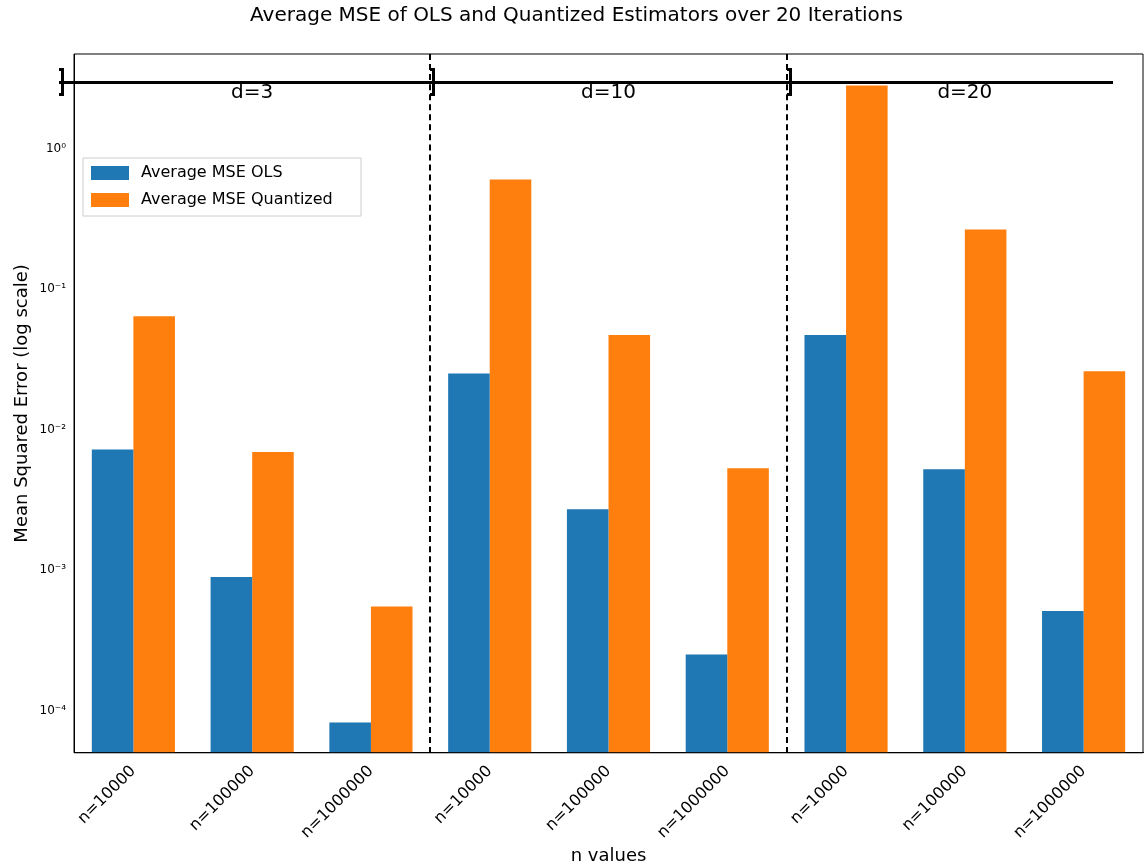 The image size is (1144, 867). What do you see at coordinates (576, 14) in the screenshot?
I see `chart-title: Average MSE of OLS and Quantized Estimators over 20 Iterations` at bounding box center [576, 14].